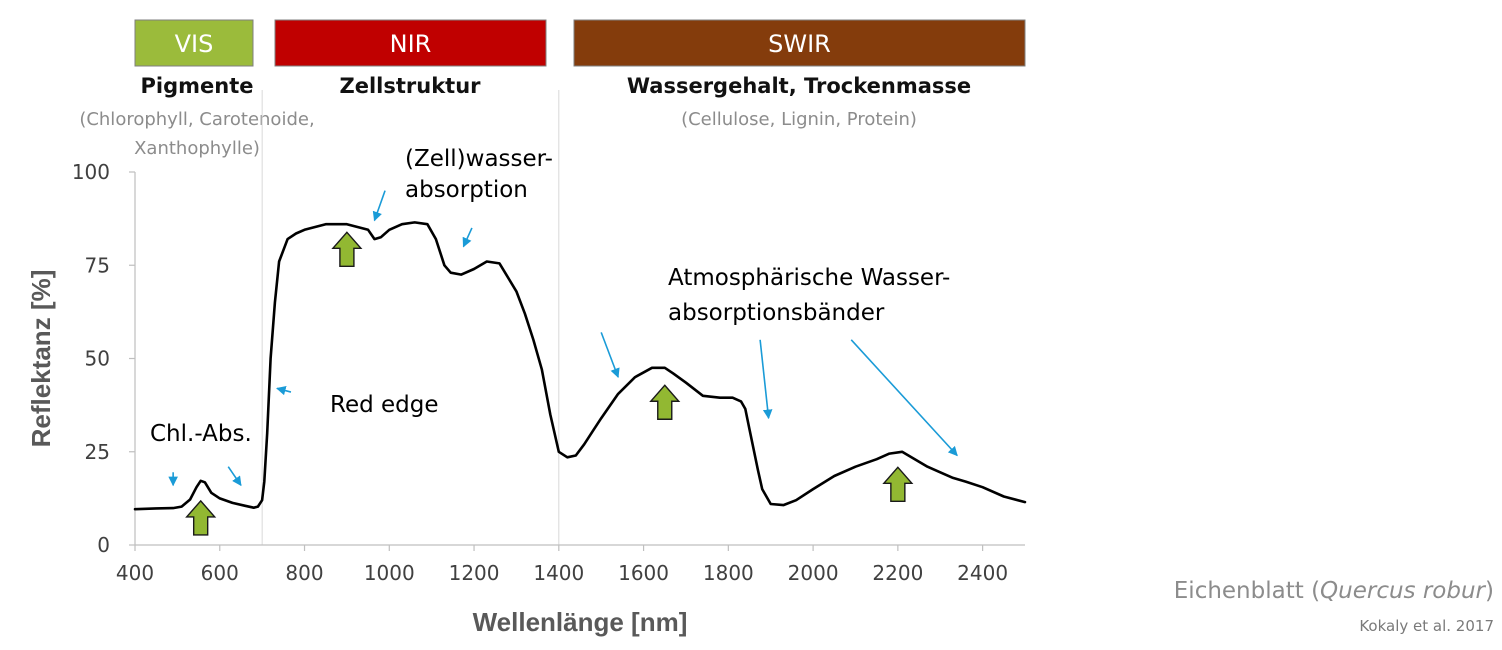  I want to click on annotation: Atmosphärische Wasser-absorptionsbänder, so click(779, 361).